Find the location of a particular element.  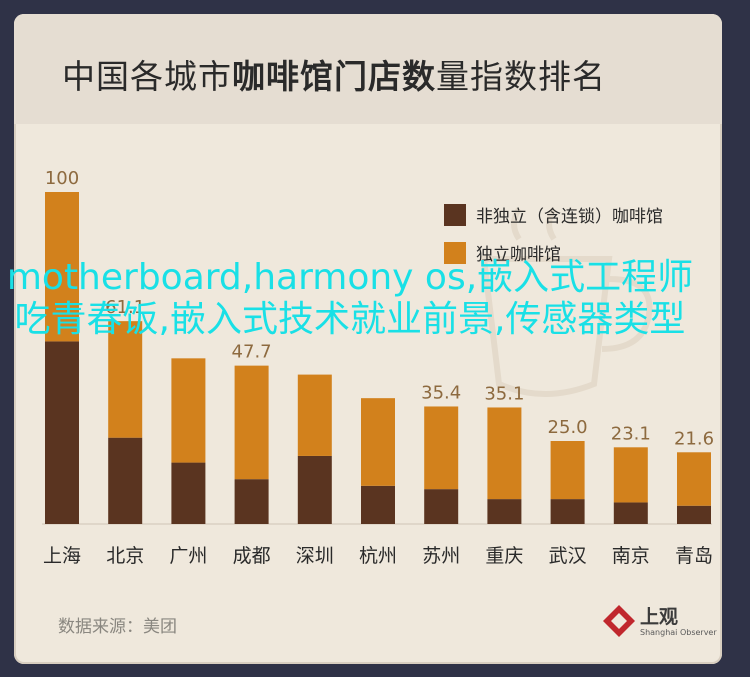

title-bold-part: 咖啡馆门店数 is located at coordinates (334, 76).